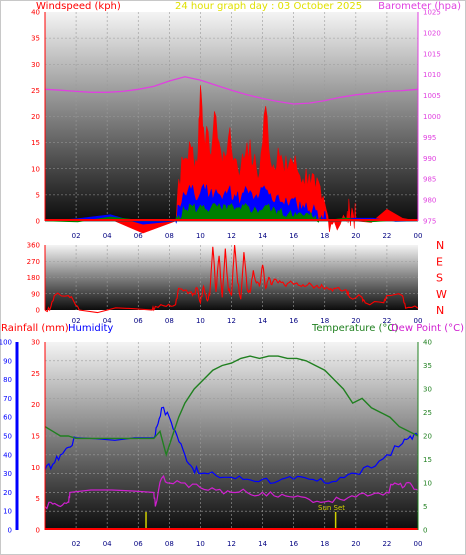  I want to click on barometer-tick: 980, so click(429, 201).